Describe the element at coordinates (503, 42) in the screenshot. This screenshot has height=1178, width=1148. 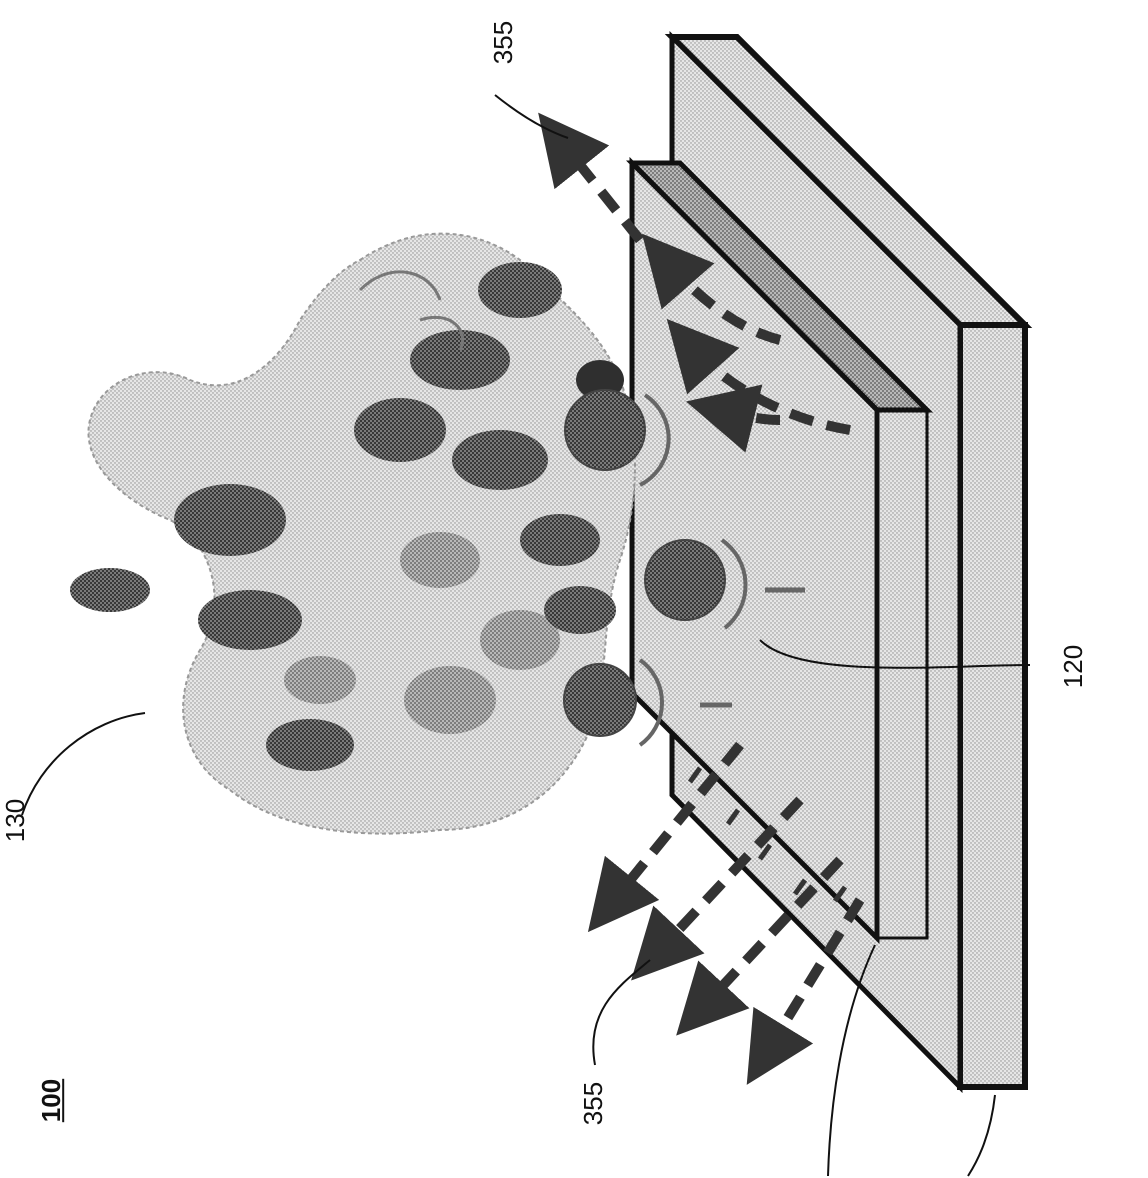
I see `label-arrows-top: 355` at that location.